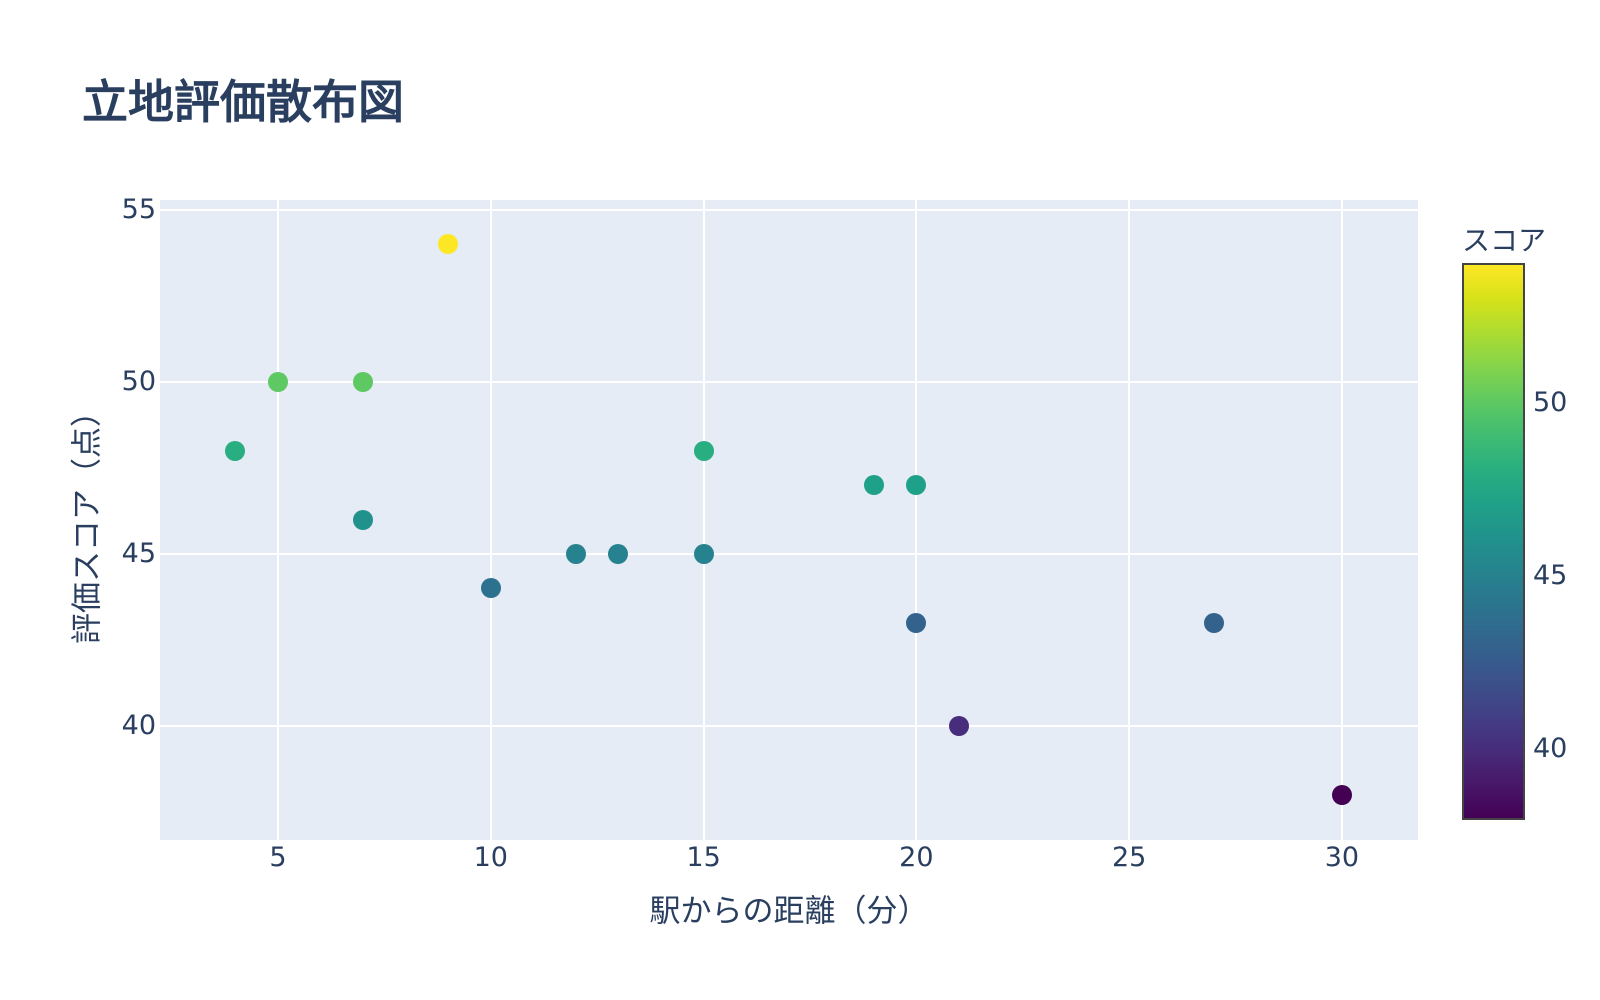 This screenshot has height=1000, width=1600. Describe the element at coordinates (1342, 857) in the screenshot. I see `x-tick-label: 30` at that location.